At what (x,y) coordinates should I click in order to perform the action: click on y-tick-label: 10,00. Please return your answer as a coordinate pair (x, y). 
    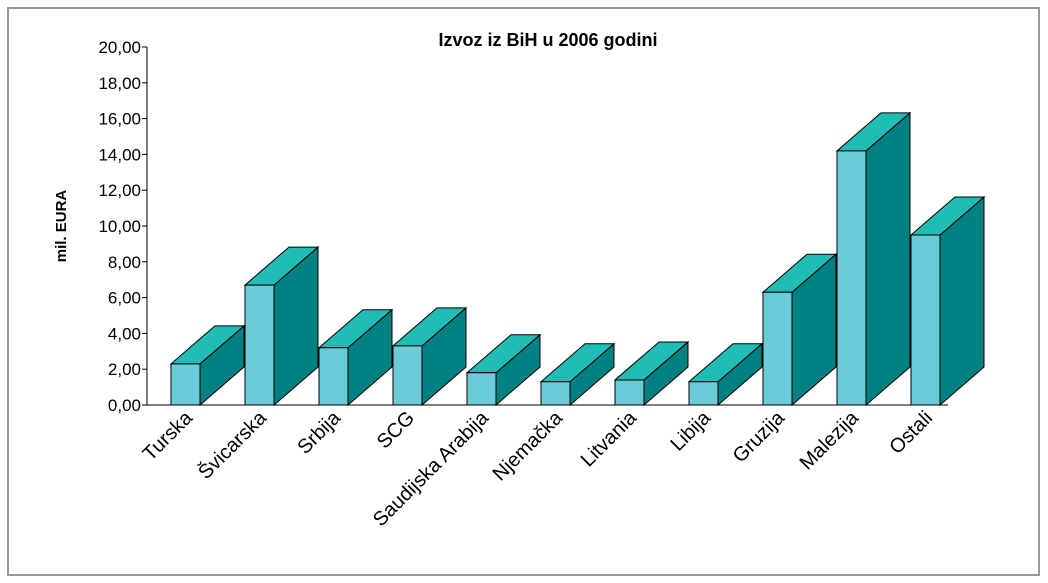
    Looking at the image, I should click on (119, 226).